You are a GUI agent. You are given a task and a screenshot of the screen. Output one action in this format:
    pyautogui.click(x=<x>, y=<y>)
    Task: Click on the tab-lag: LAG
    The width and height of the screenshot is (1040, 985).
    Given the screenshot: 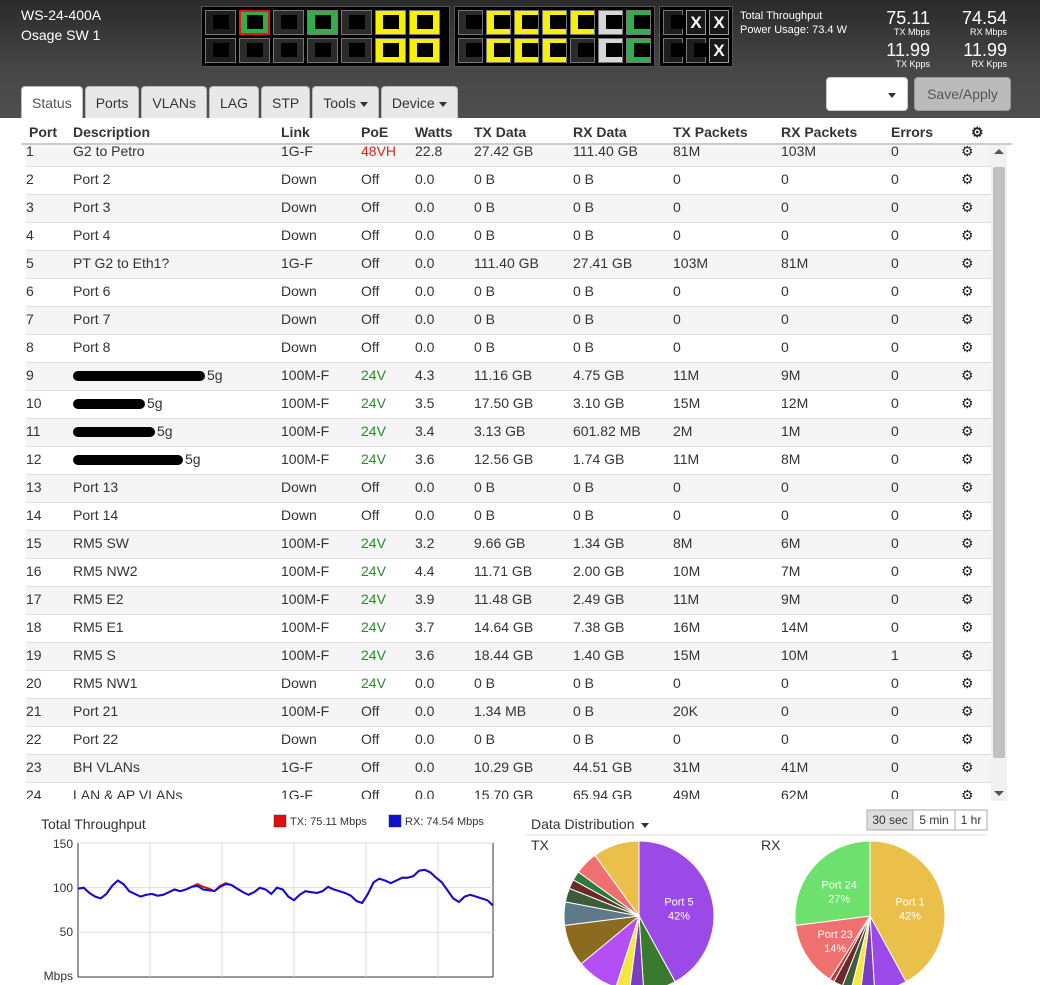 What is the action you would take?
    pyautogui.click(x=233, y=102)
    